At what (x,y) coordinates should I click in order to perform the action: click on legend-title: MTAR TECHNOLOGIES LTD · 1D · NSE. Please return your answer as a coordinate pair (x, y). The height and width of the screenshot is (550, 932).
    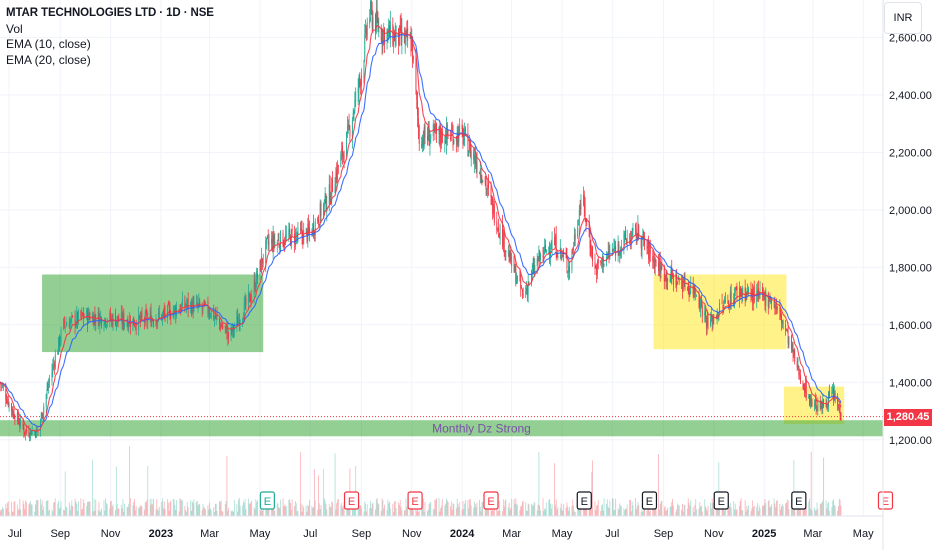
    Looking at the image, I should click on (110, 13).